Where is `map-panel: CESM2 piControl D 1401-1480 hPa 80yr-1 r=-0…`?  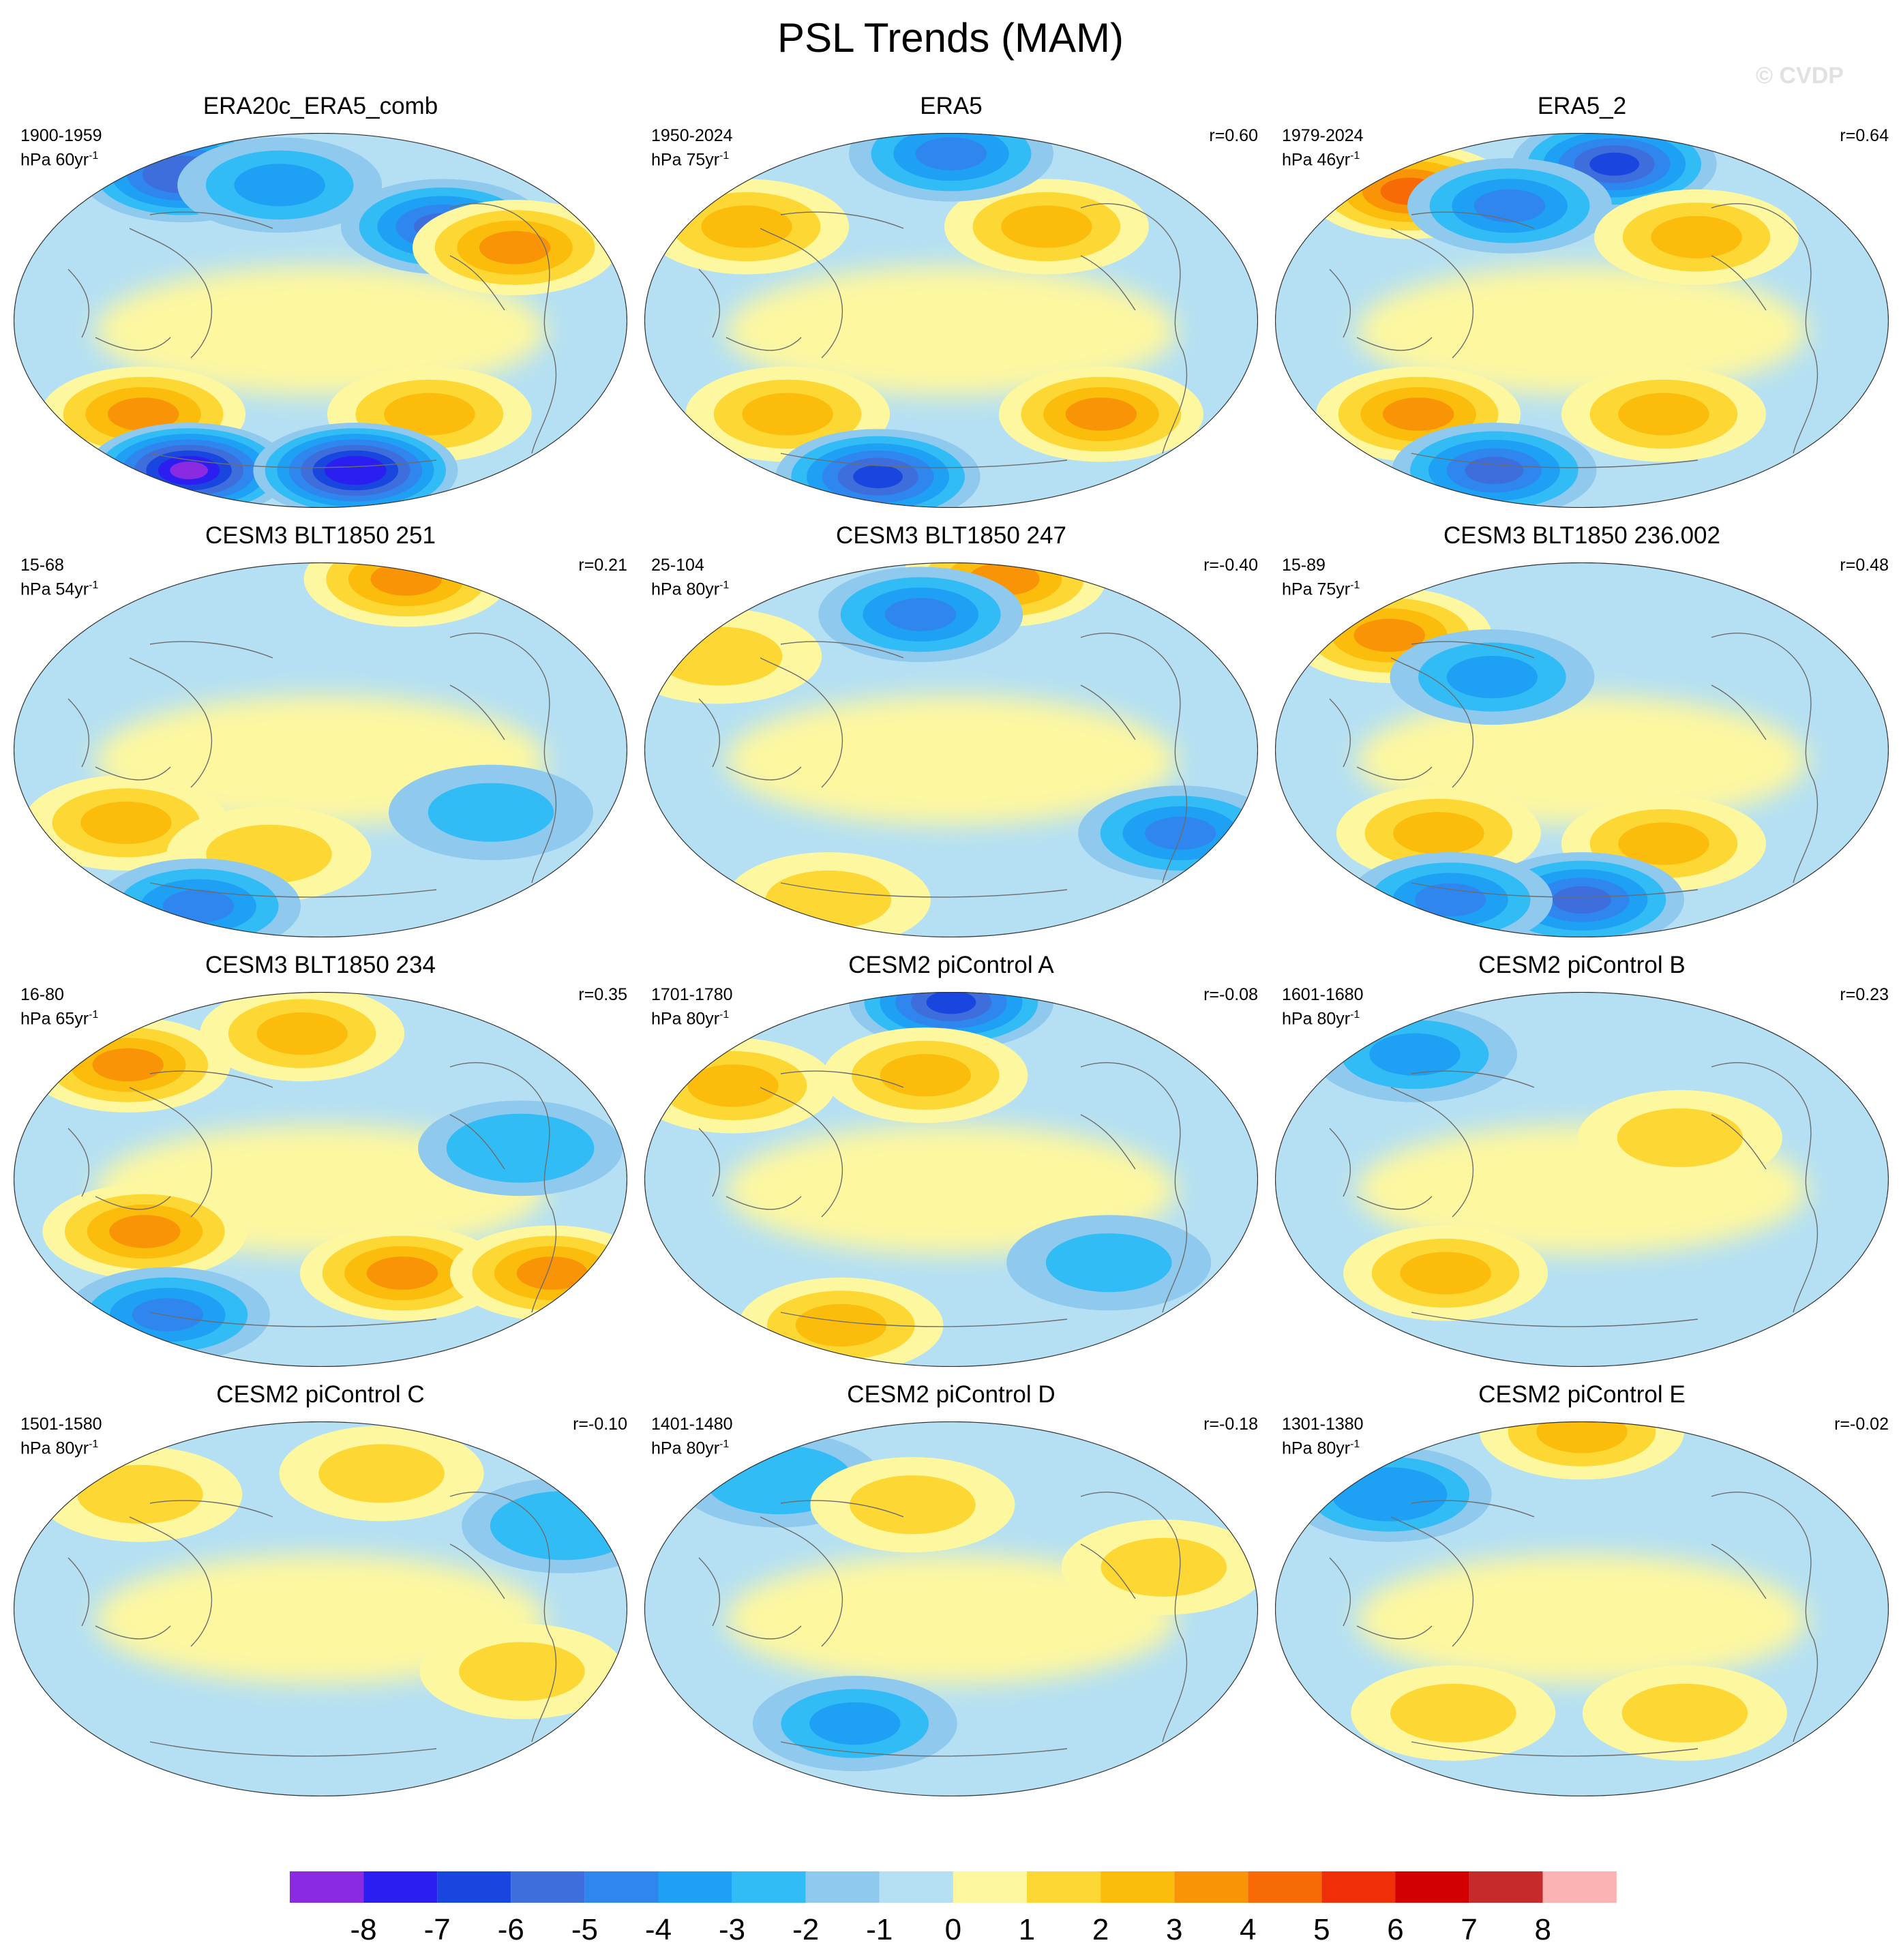
map-panel: CESM2 piControl D 1401-1480 hPa 80yr-1 r=-0… is located at coordinates (951, 1592).